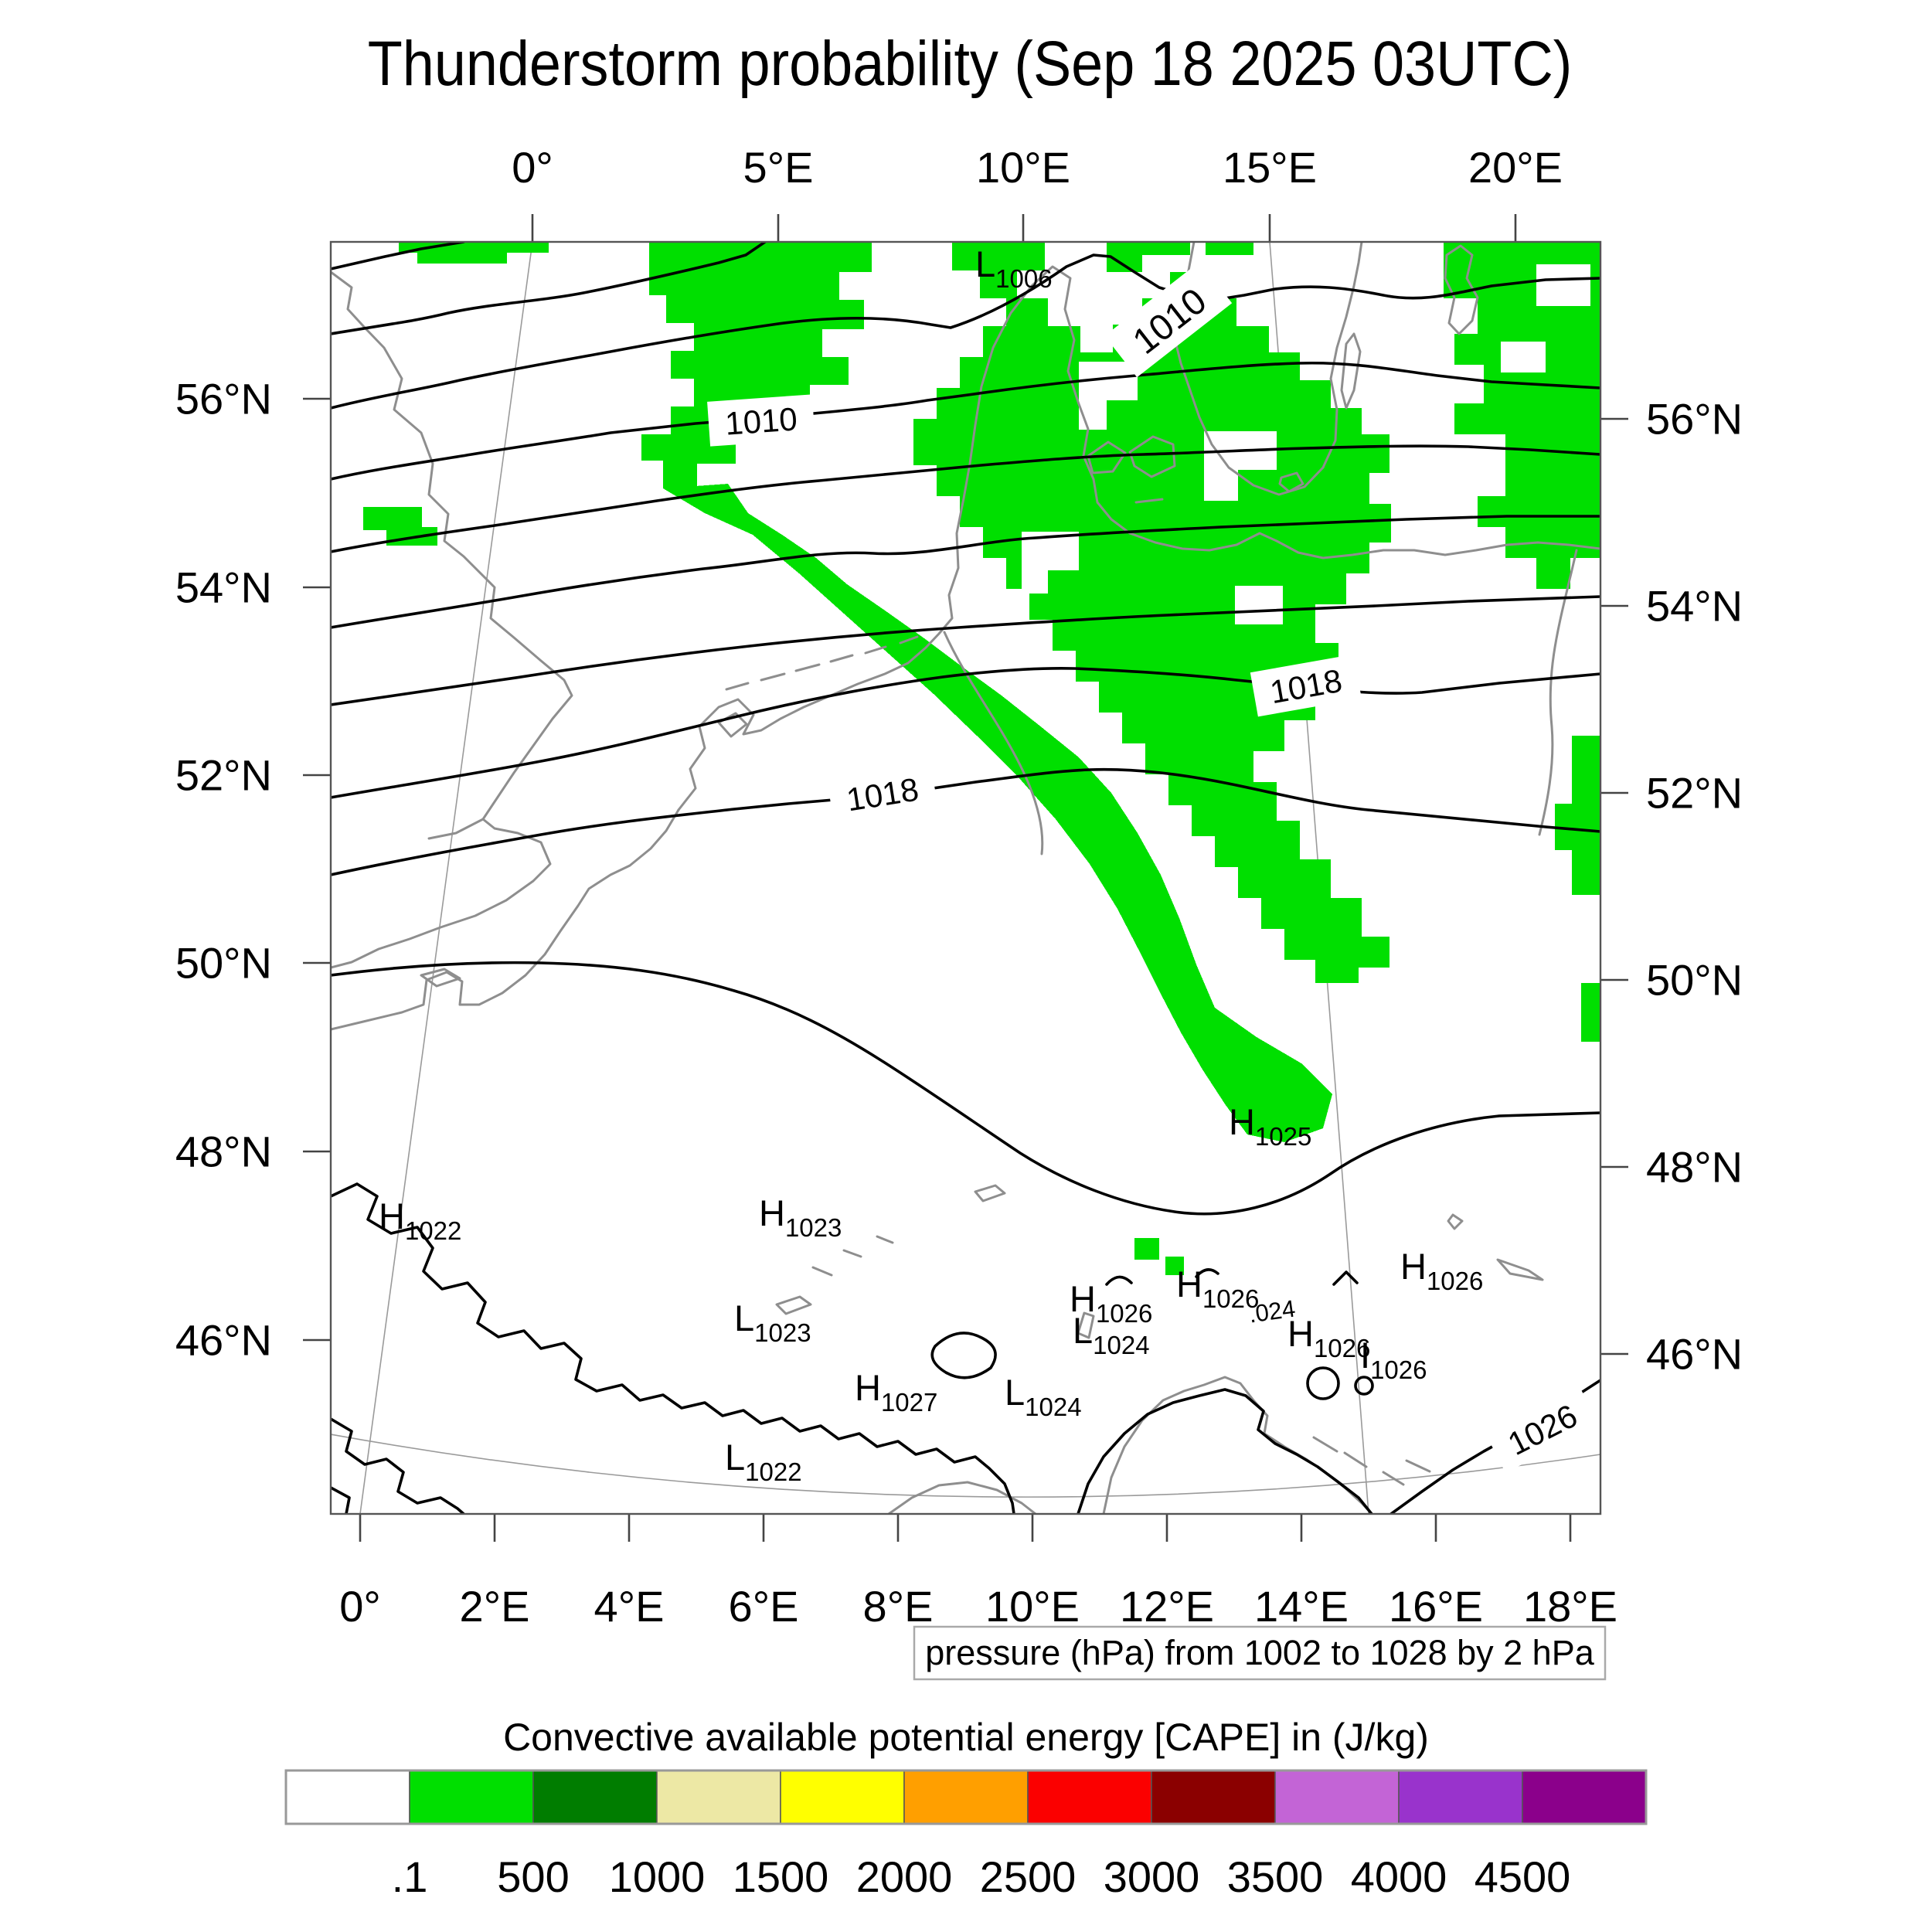 The image size is (1932, 1932). Describe the element at coordinates (1272, 1311) in the screenshot. I see `isobar-label-1024-fragment: .024` at that location.